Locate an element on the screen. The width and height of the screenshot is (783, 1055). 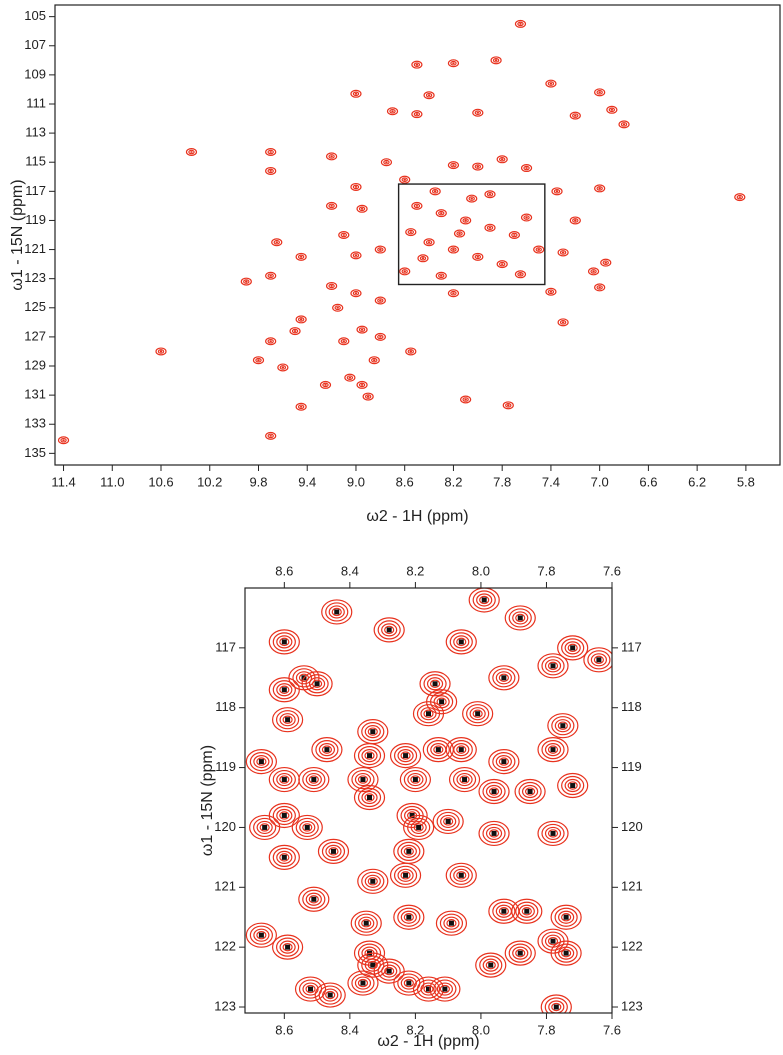
x-tick-label: 10.6 is located at coordinates (160, 481).